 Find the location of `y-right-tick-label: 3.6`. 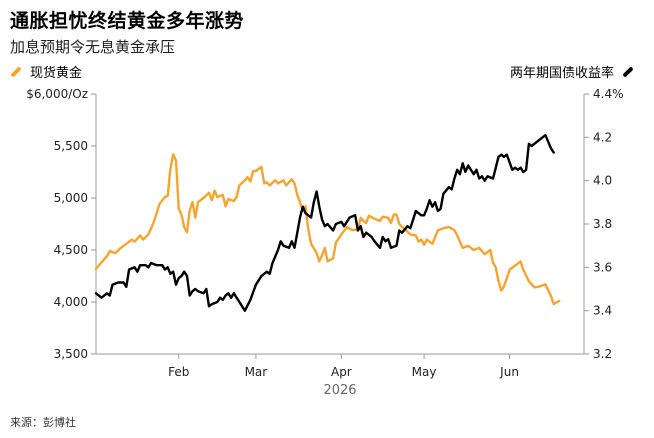

y-right-tick-label: 3.6 is located at coordinates (602, 267).